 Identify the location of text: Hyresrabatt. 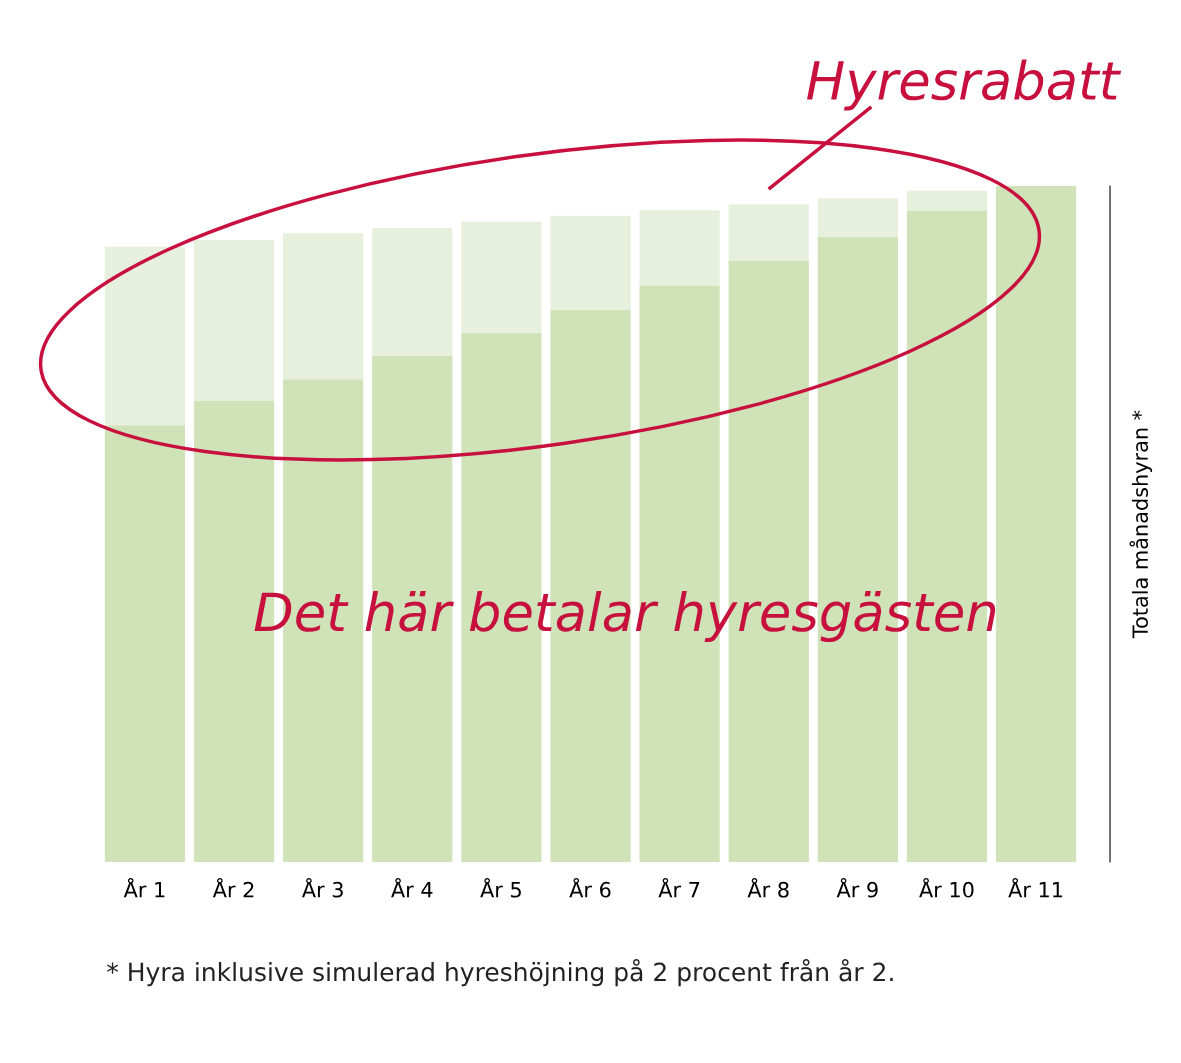
(964, 85).